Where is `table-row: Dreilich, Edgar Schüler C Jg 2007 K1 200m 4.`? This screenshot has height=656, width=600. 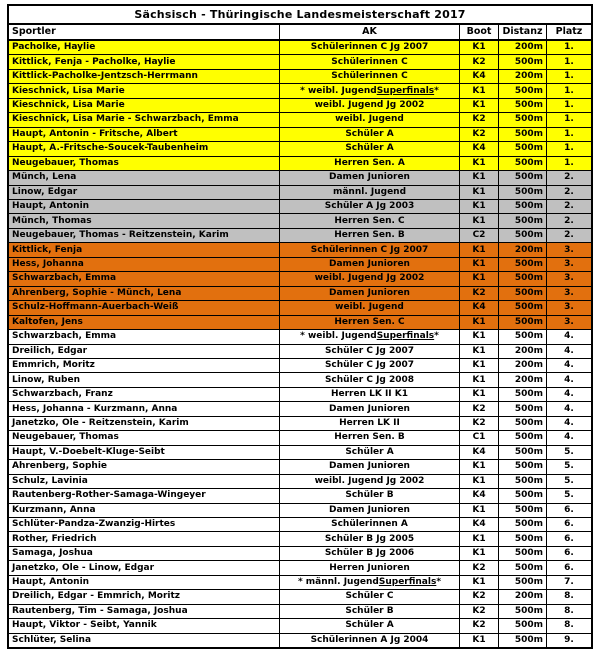 table-row: Dreilich, Edgar Schüler C Jg 2007 K1 200m 4. is located at coordinates (300, 351).